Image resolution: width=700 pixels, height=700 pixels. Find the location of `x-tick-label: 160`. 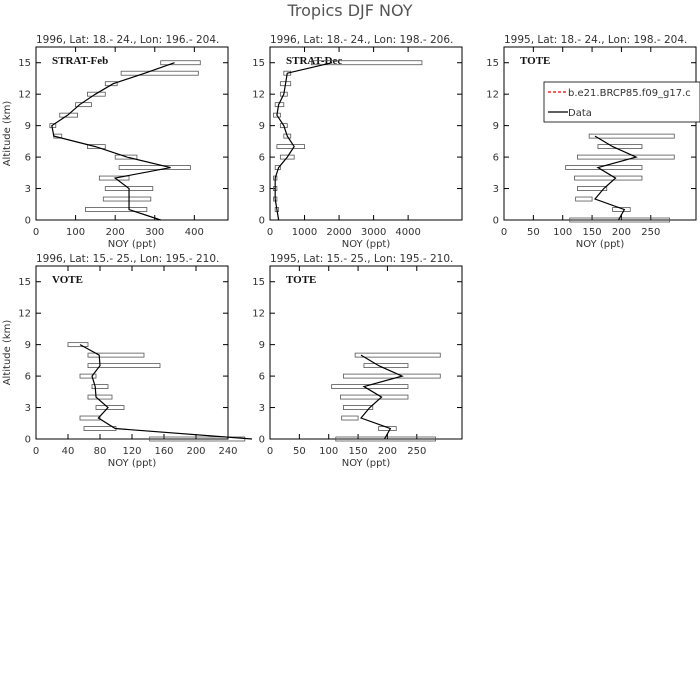

x-tick-label: 160 is located at coordinates (163, 451).